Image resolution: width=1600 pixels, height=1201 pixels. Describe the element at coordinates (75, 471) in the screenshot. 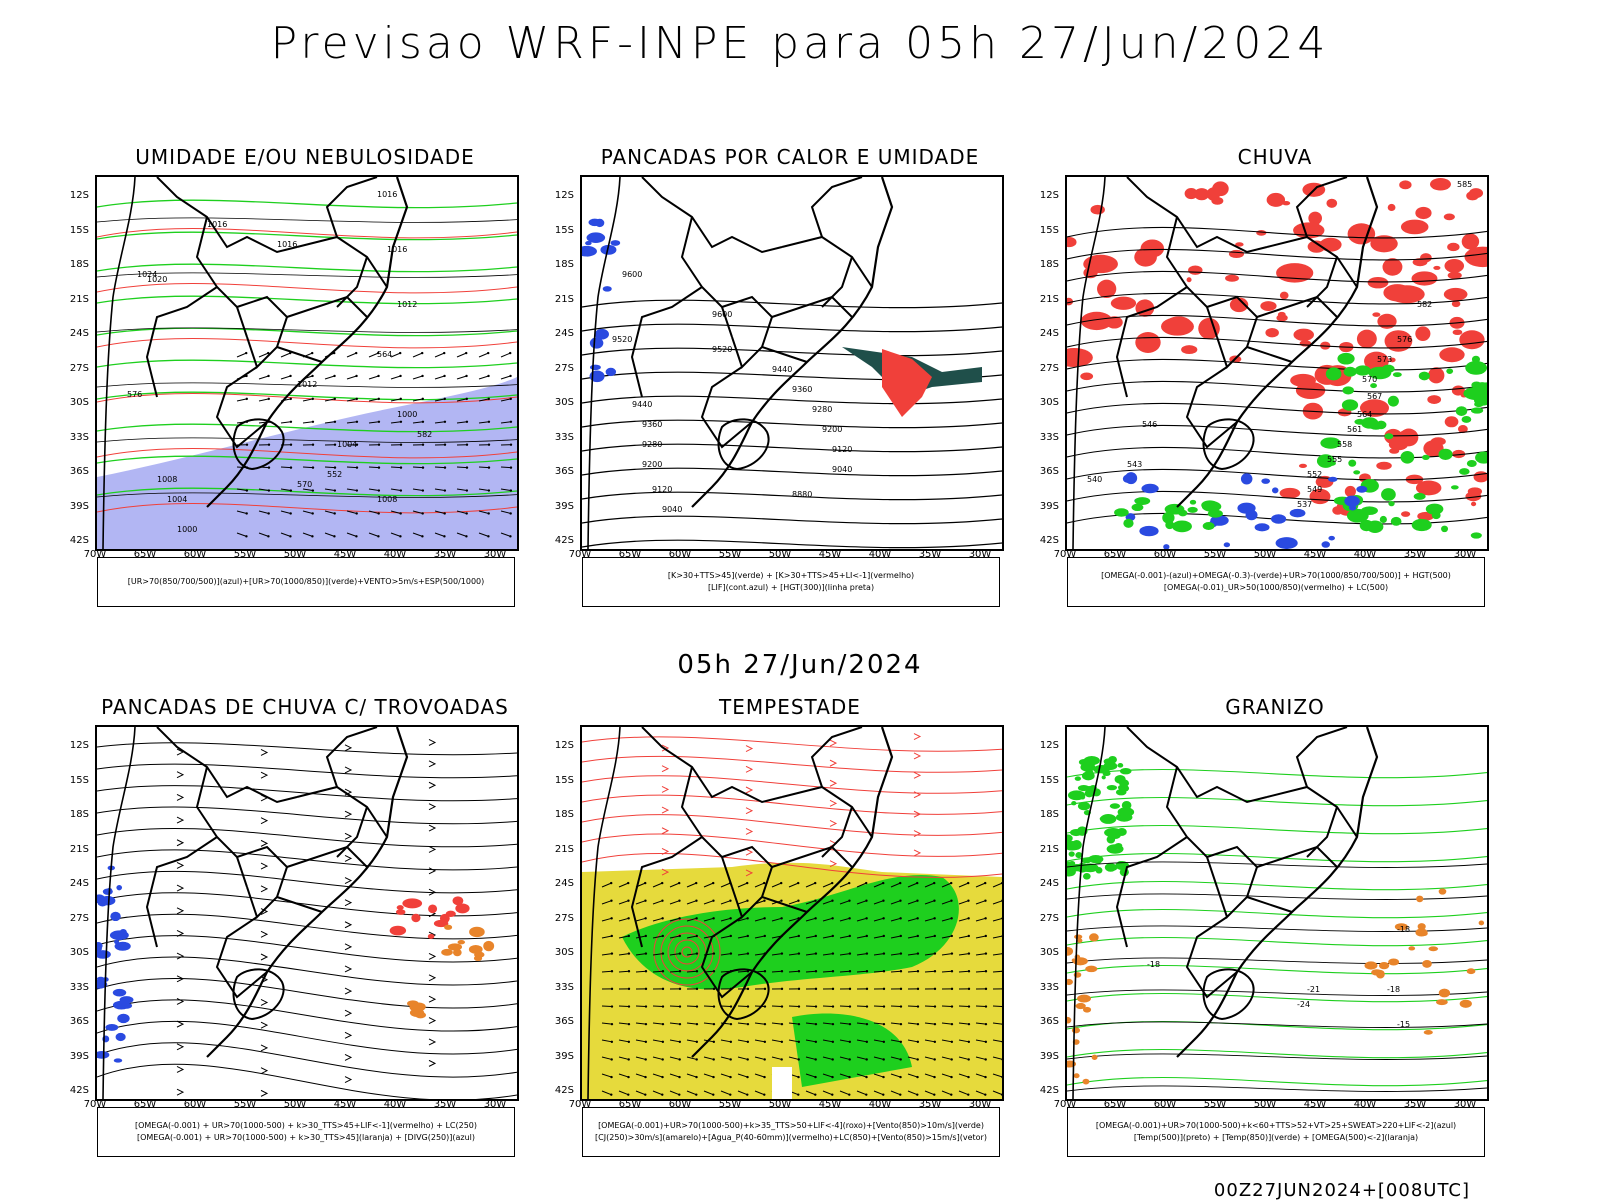

I see `lat-tick-label: 36S` at that location.